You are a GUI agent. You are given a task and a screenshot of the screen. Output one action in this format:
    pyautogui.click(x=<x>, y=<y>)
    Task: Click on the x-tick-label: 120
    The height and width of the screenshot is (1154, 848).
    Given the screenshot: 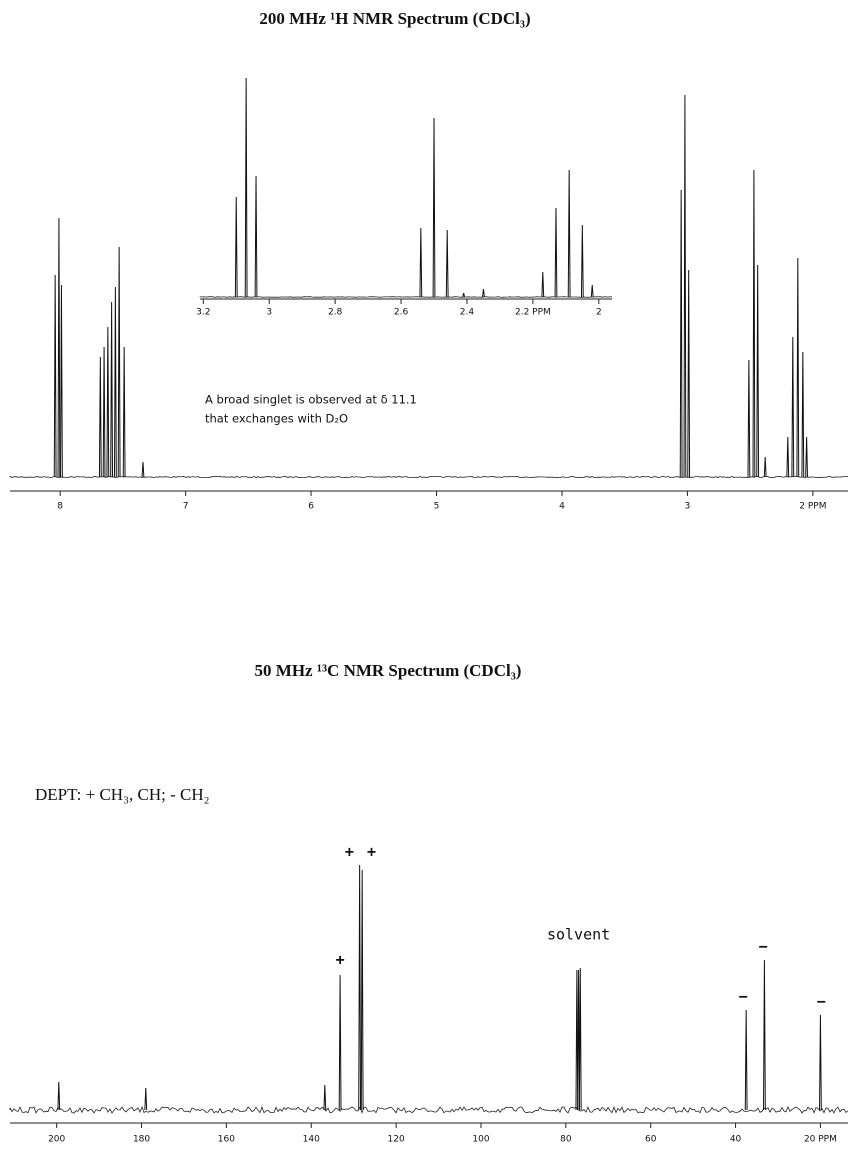 What is the action you would take?
    pyautogui.click(x=396, y=1140)
    